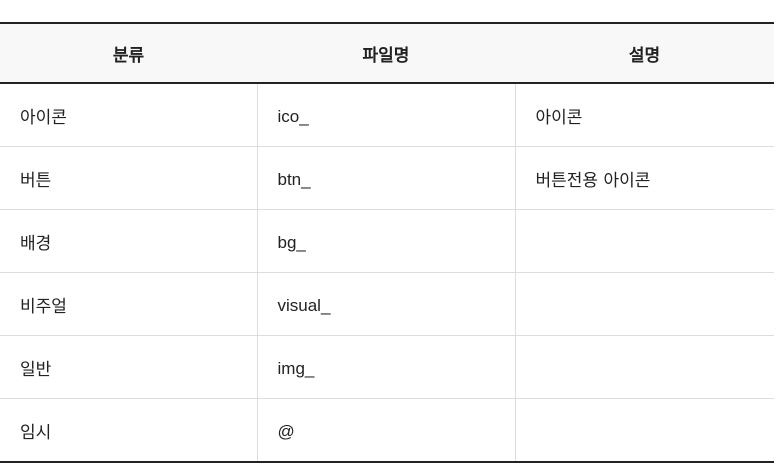 The width and height of the screenshot is (776, 467). I want to click on table-row: 배경 bg_, so click(387, 241).